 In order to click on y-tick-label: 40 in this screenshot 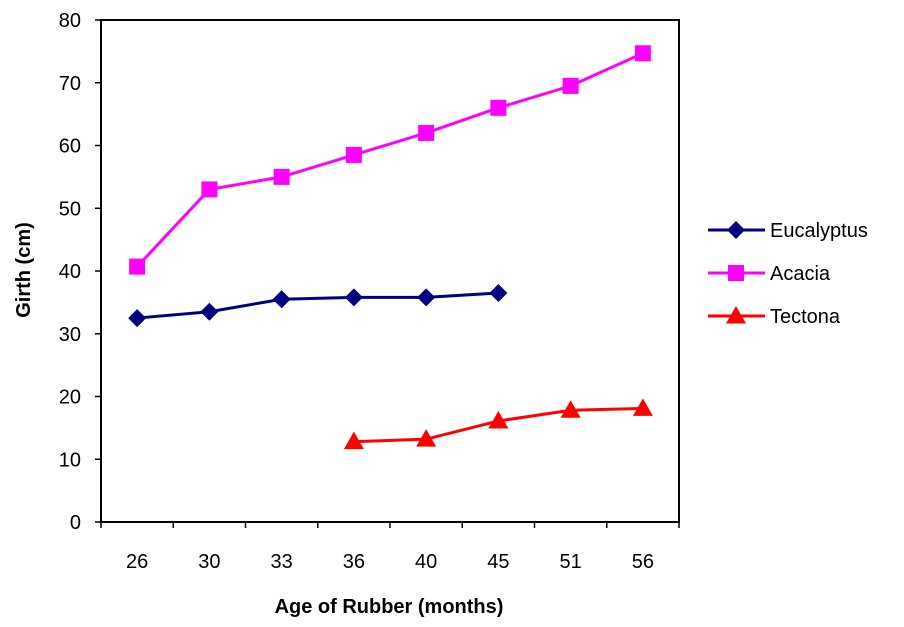, I will do `click(70, 272)`.